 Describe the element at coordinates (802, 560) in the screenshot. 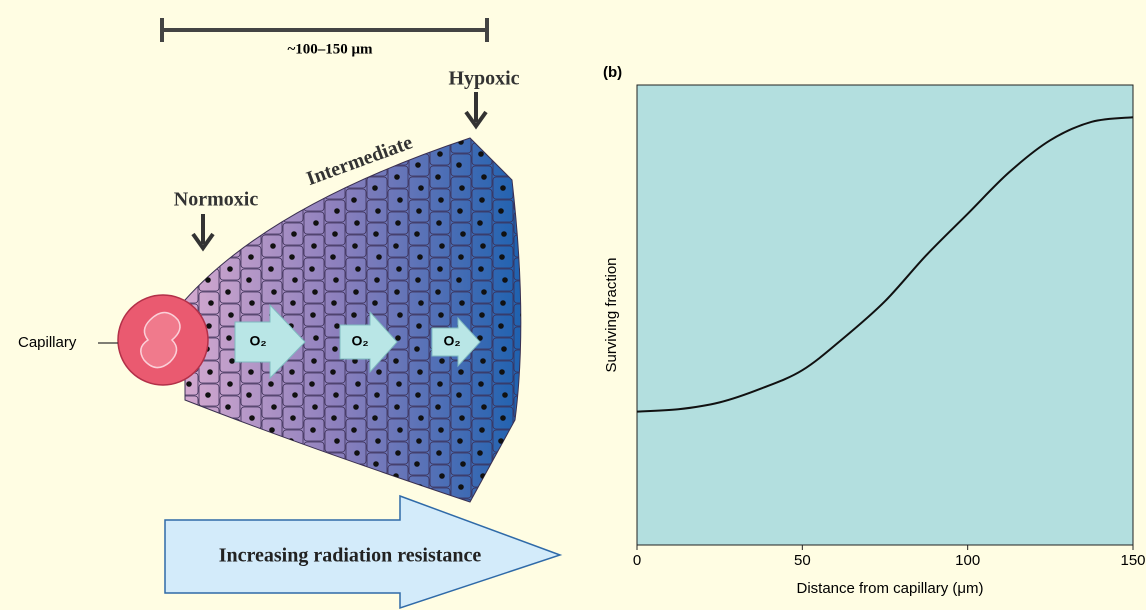

I see `x-tick-label: 50` at that location.